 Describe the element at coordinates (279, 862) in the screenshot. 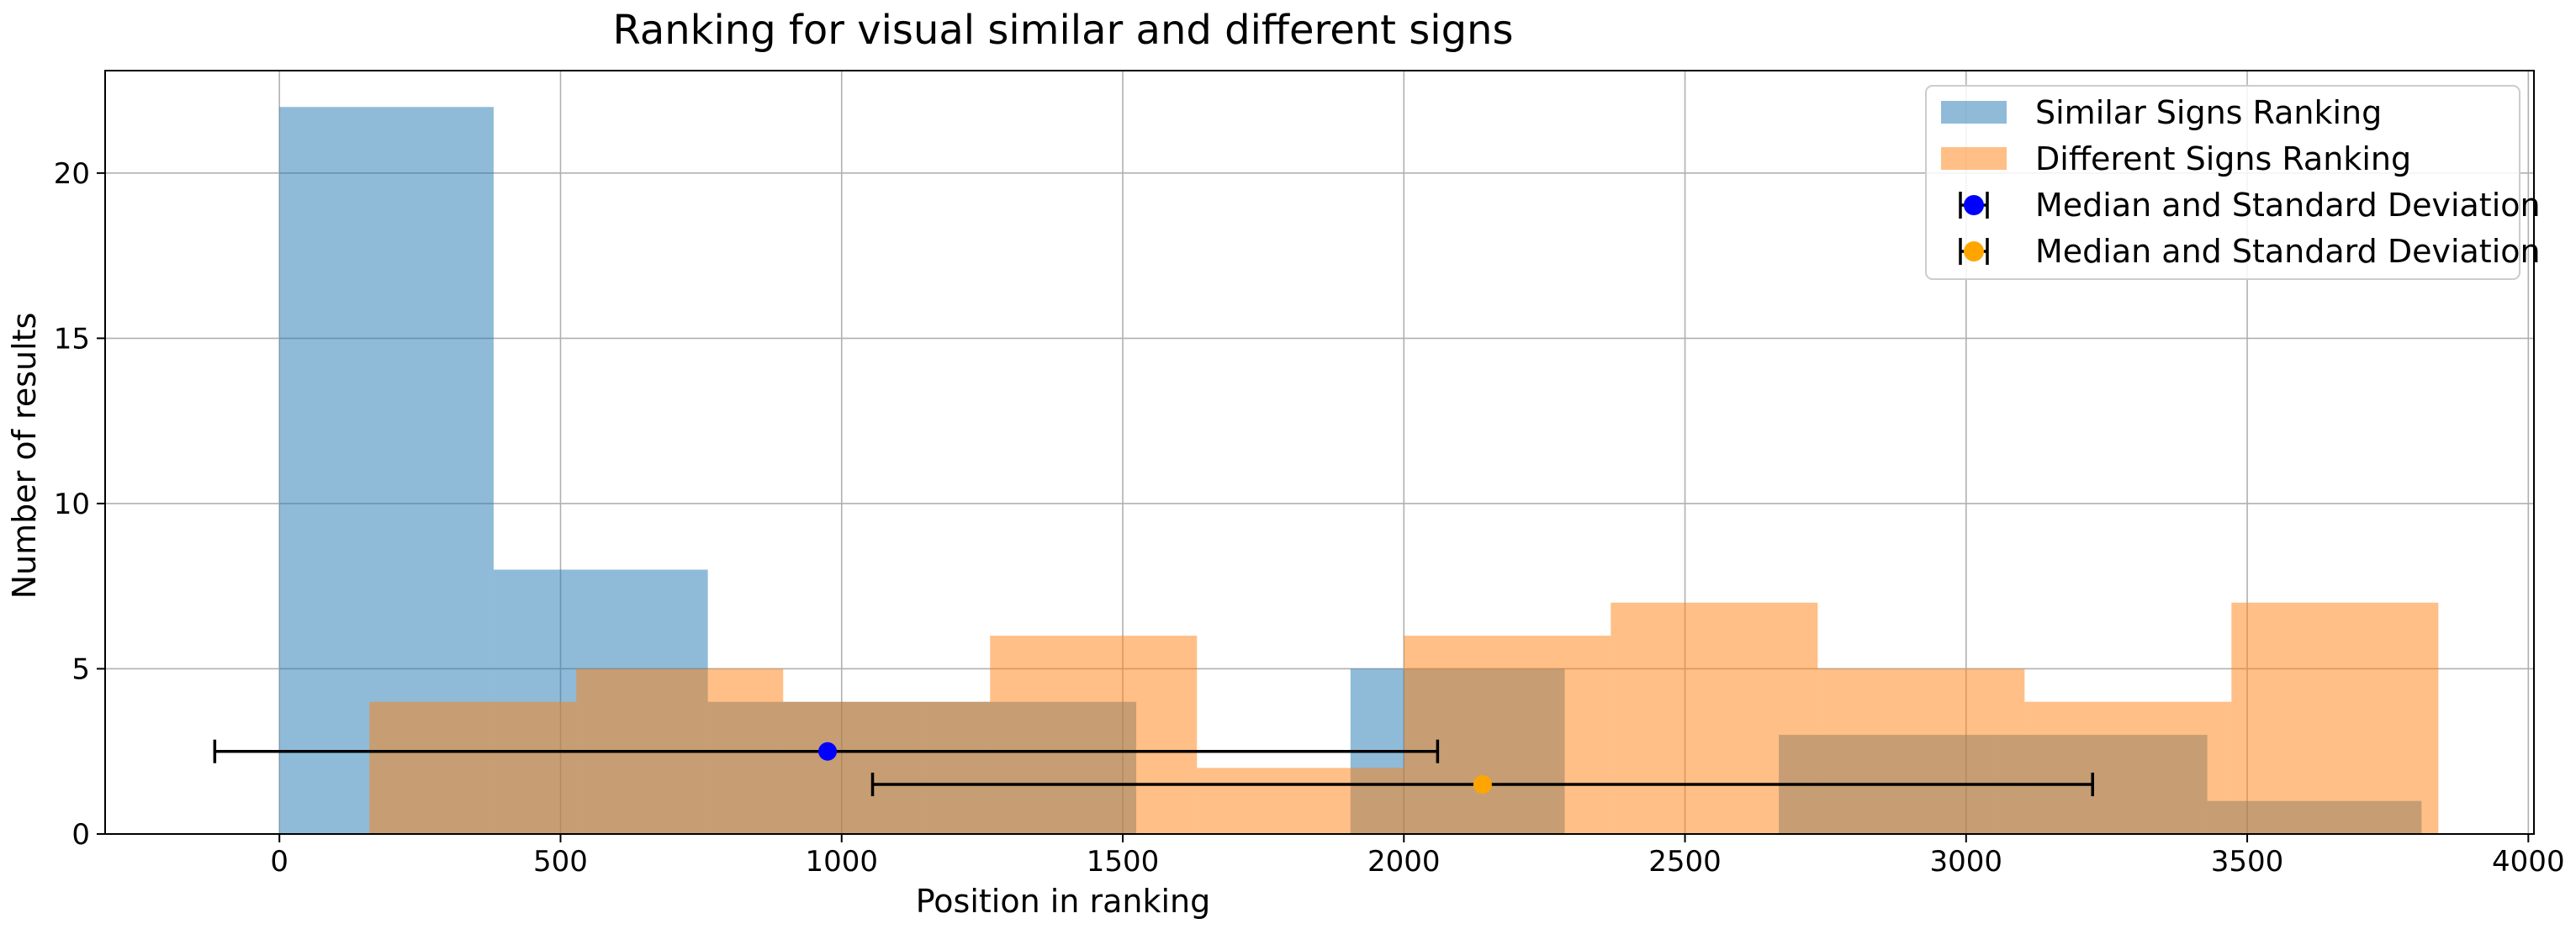

I see `x-tick-label: 0` at that location.